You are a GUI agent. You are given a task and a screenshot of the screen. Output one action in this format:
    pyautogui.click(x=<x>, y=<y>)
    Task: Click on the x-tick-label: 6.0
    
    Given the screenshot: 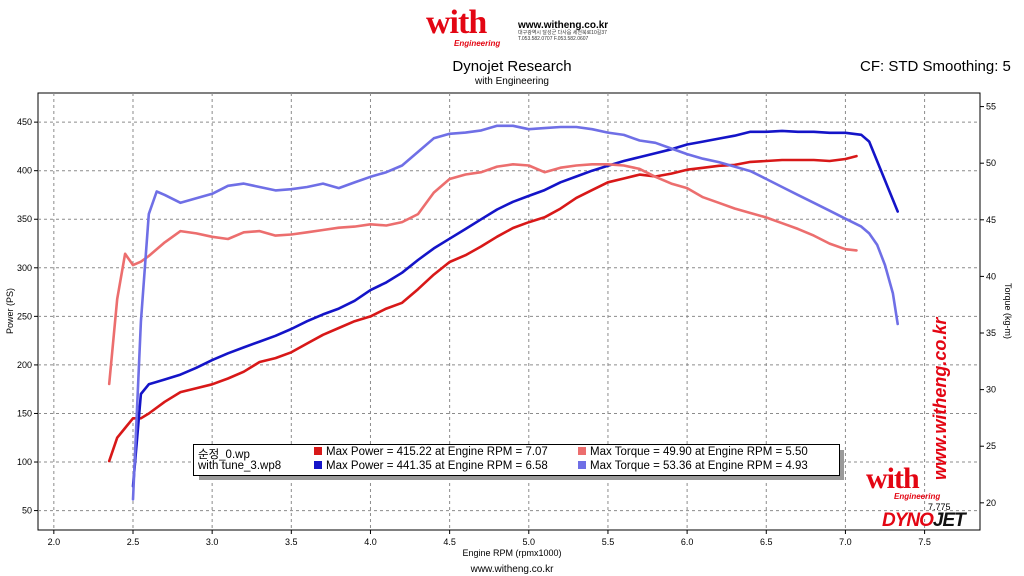 What is the action you would take?
    pyautogui.click(x=687, y=542)
    